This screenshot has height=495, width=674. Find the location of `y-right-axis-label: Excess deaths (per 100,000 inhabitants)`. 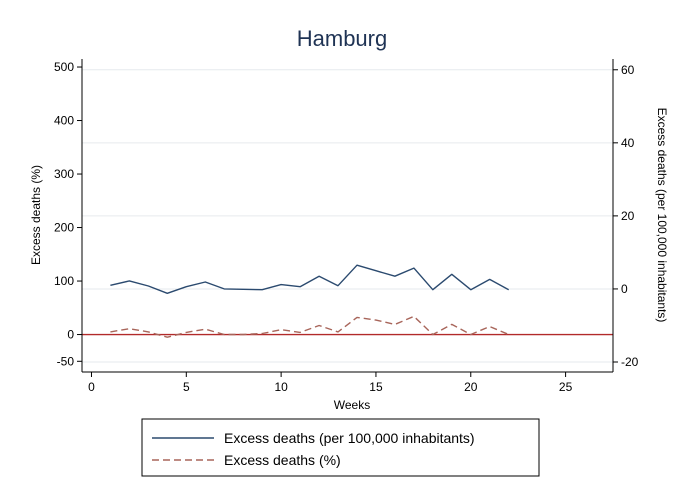

y-right-axis-label: Excess deaths (per 100,000 inhabitants) is located at coordinates (662, 215).